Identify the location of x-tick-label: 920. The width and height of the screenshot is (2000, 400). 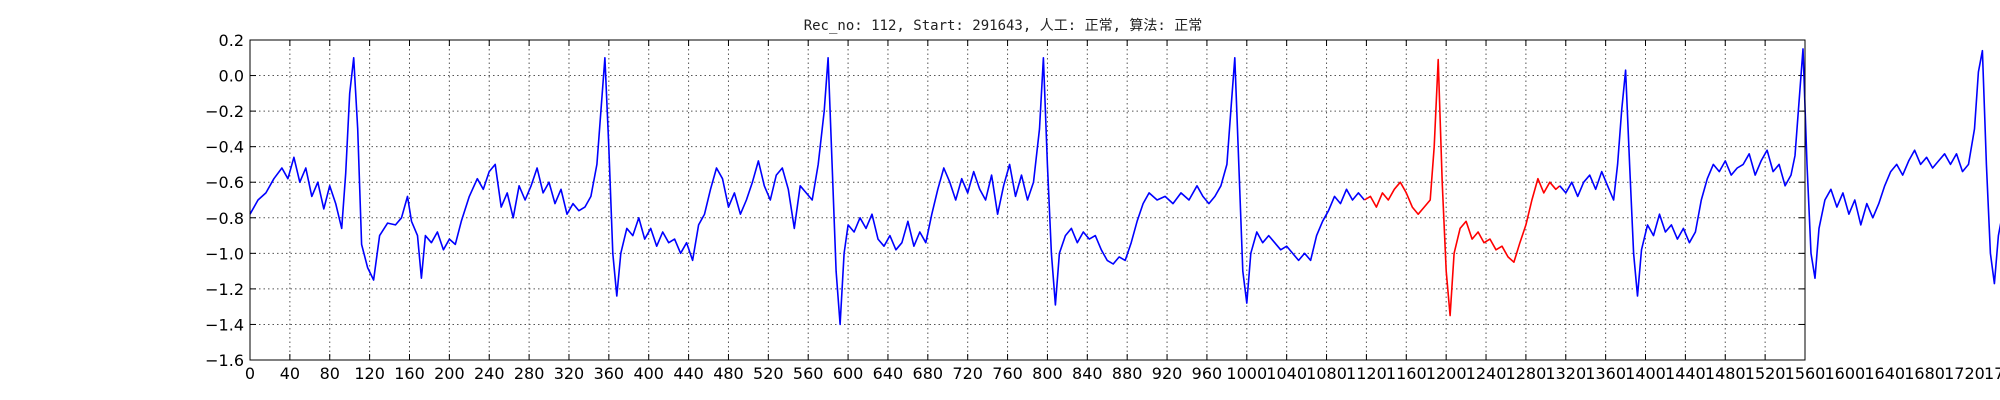
(1167, 373).